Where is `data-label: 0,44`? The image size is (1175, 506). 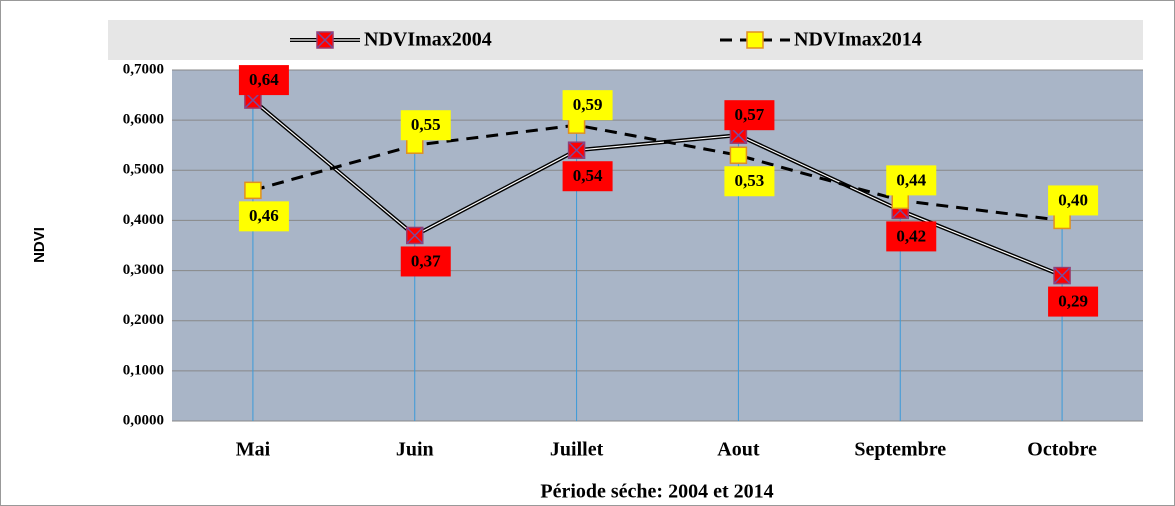 data-label: 0,44 is located at coordinates (911, 179).